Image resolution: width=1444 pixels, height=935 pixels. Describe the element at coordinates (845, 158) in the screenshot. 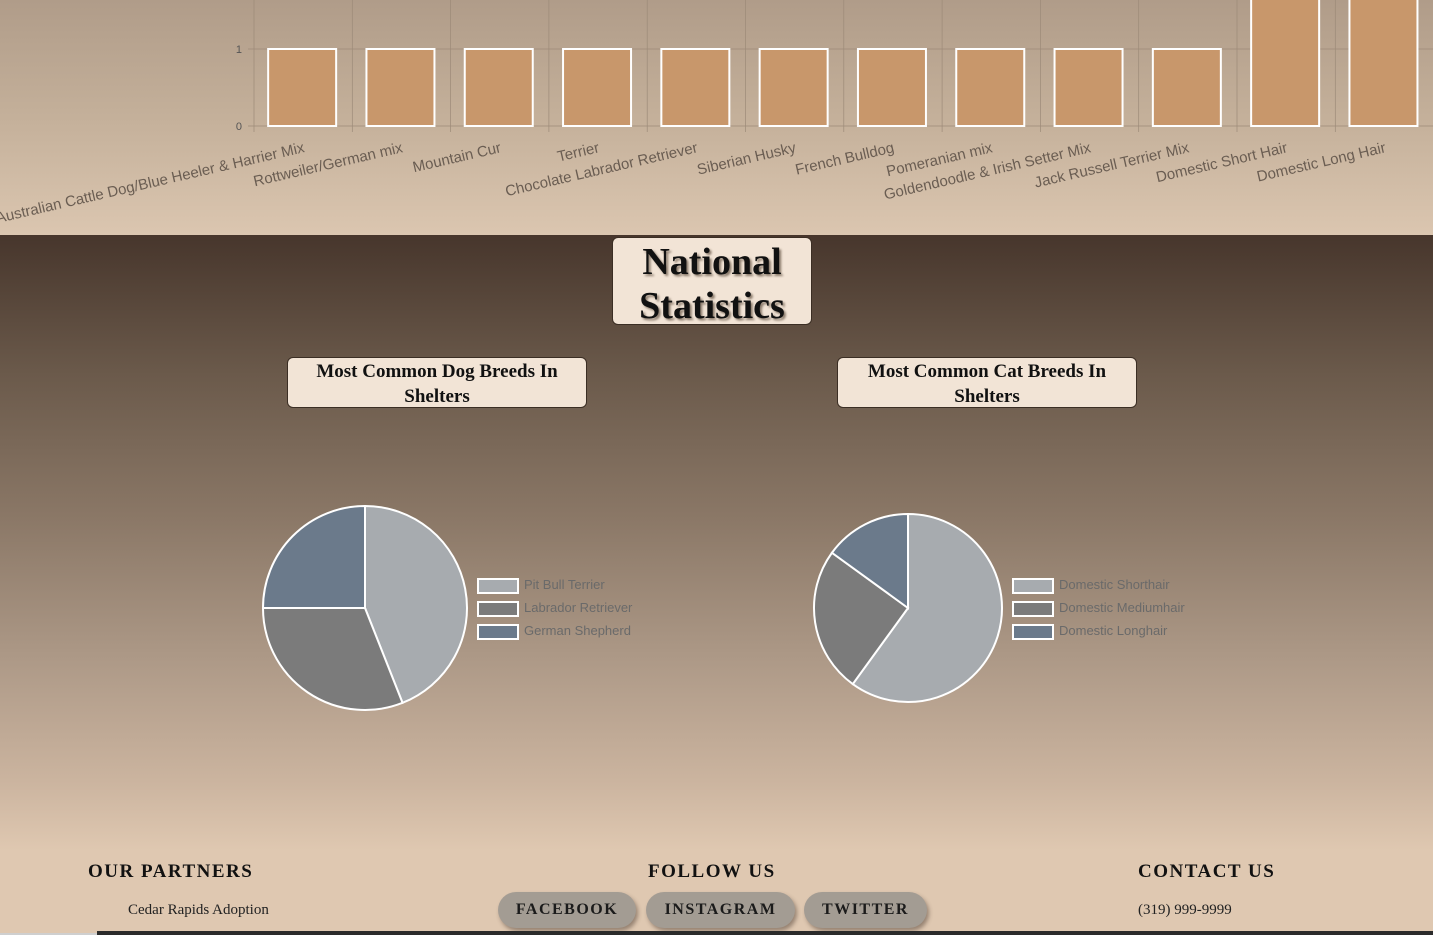

I see `x-tick-label: French Bulldog` at that location.